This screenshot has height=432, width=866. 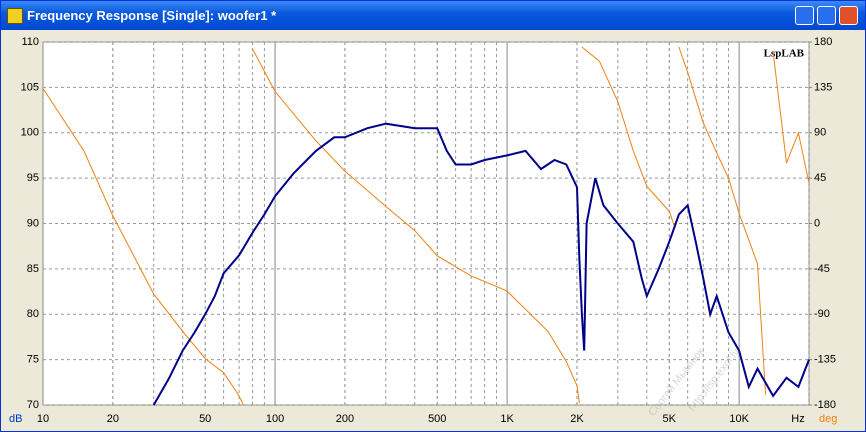 What do you see at coordinates (820, 178) in the screenshot?
I see `y2-tick-label: 45` at bounding box center [820, 178].